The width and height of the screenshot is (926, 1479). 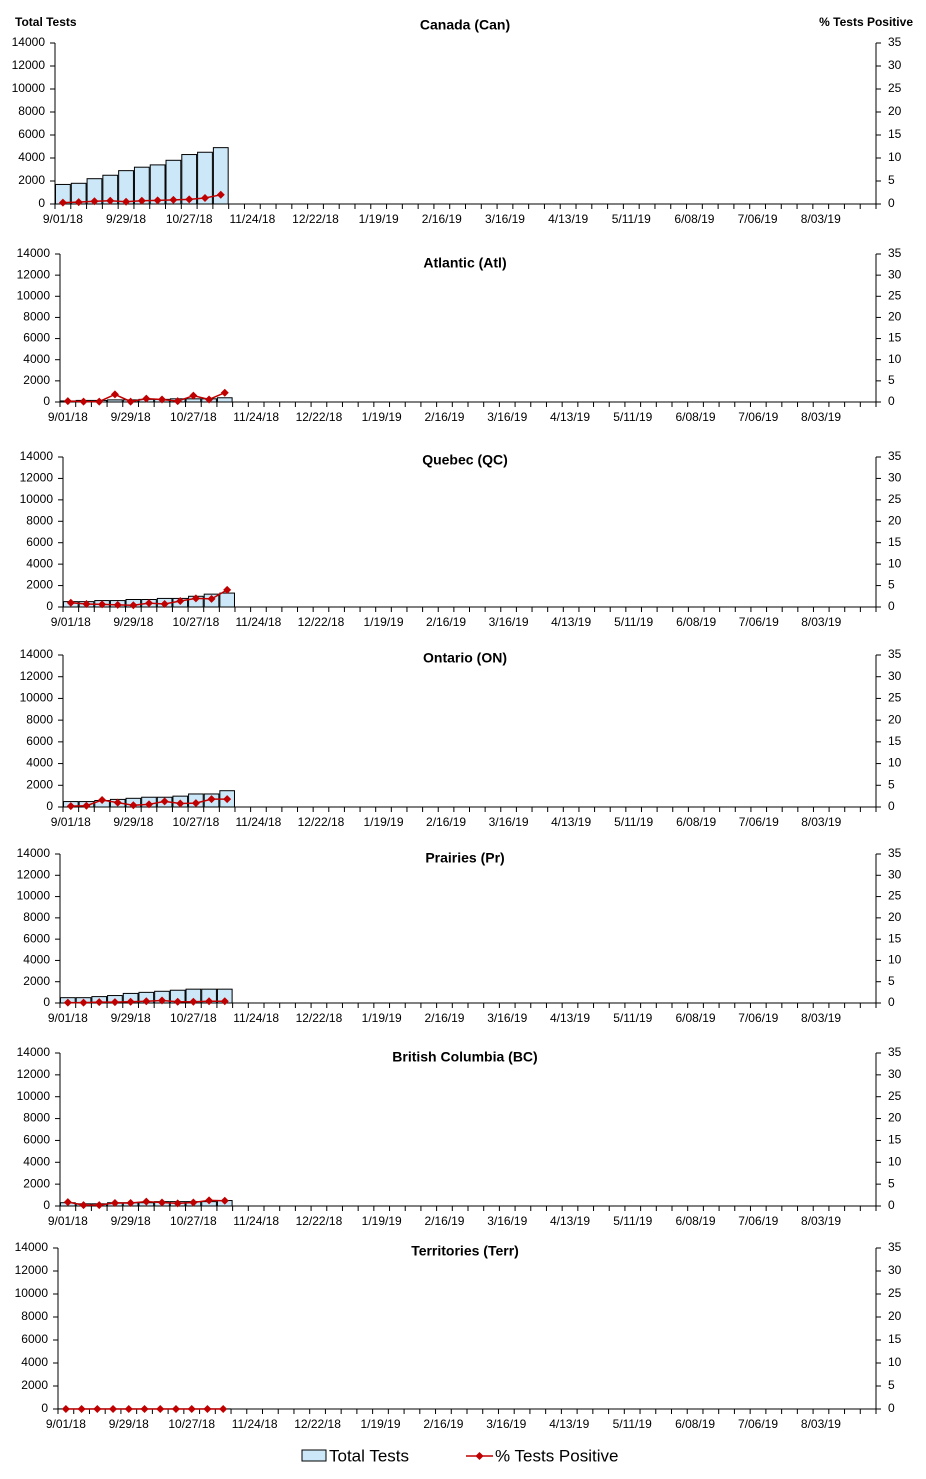 I want to click on legend-label: Total Tests, so click(x=369, y=1455).